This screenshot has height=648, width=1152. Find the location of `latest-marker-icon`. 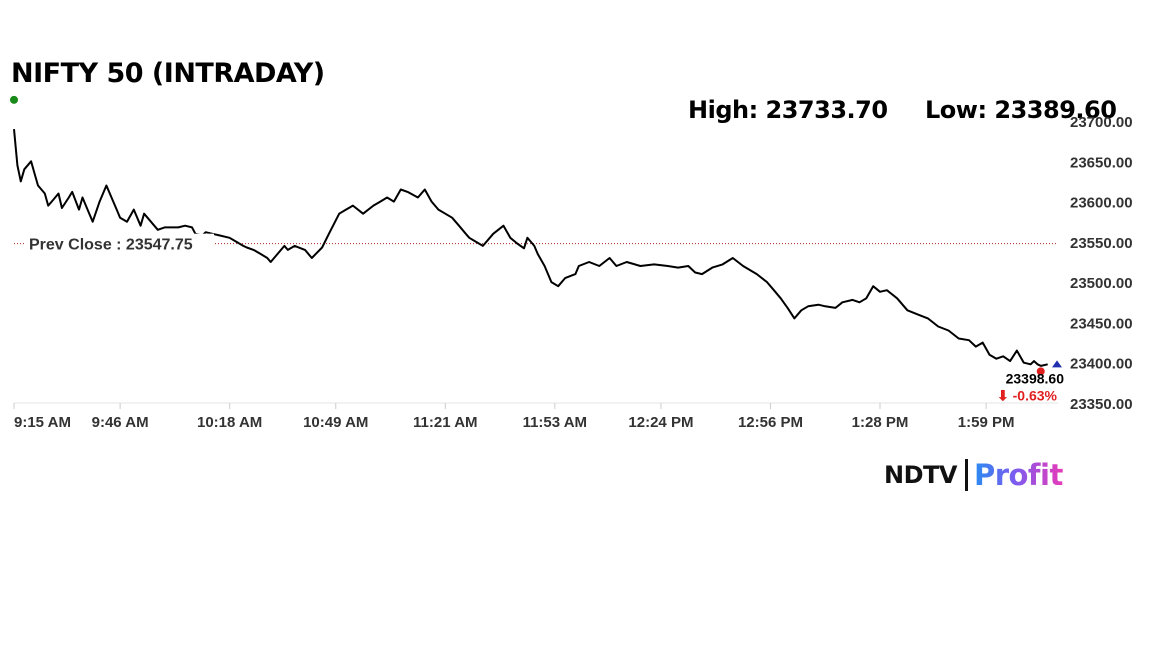

latest-marker-icon is located at coordinates (1057, 364).